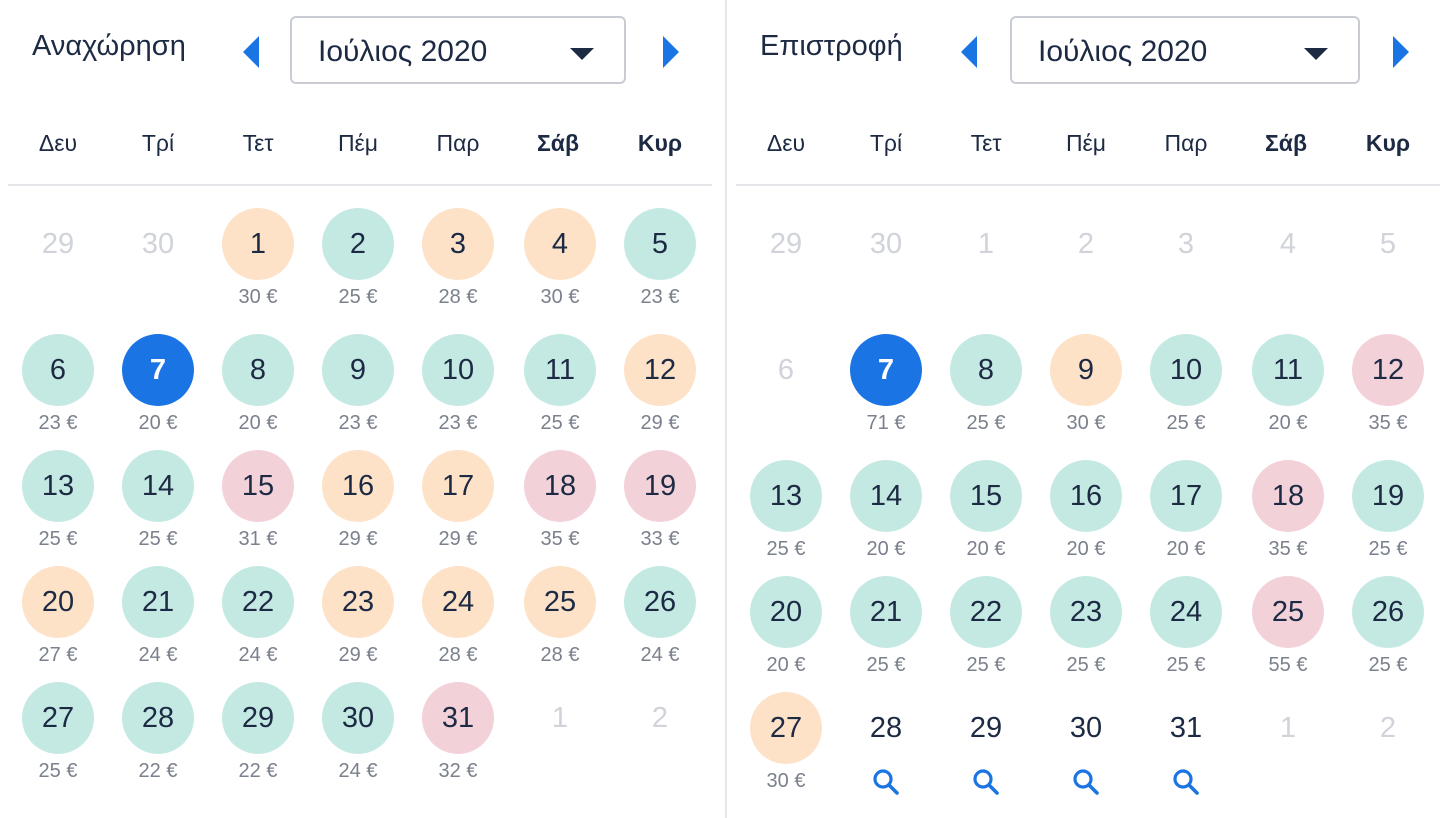 The width and height of the screenshot is (1452, 818). Describe the element at coordinates (786, 143) in the screenshot. I see `weekday-label: Δευ` at that location.